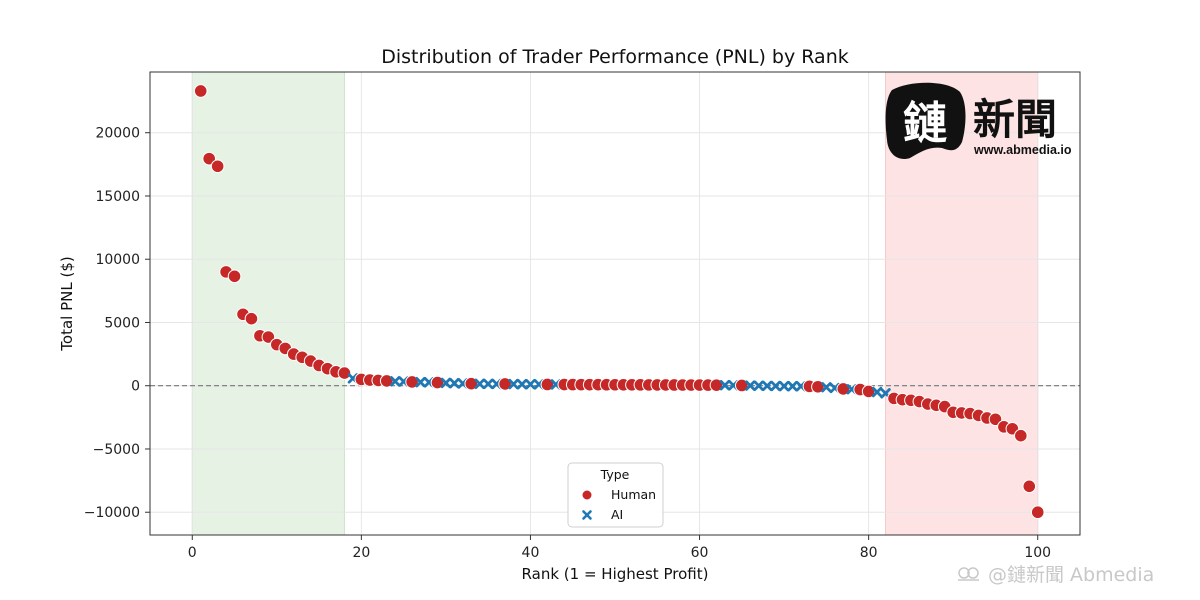  I want to click on legend: Type Human AI, so click(615, 495).